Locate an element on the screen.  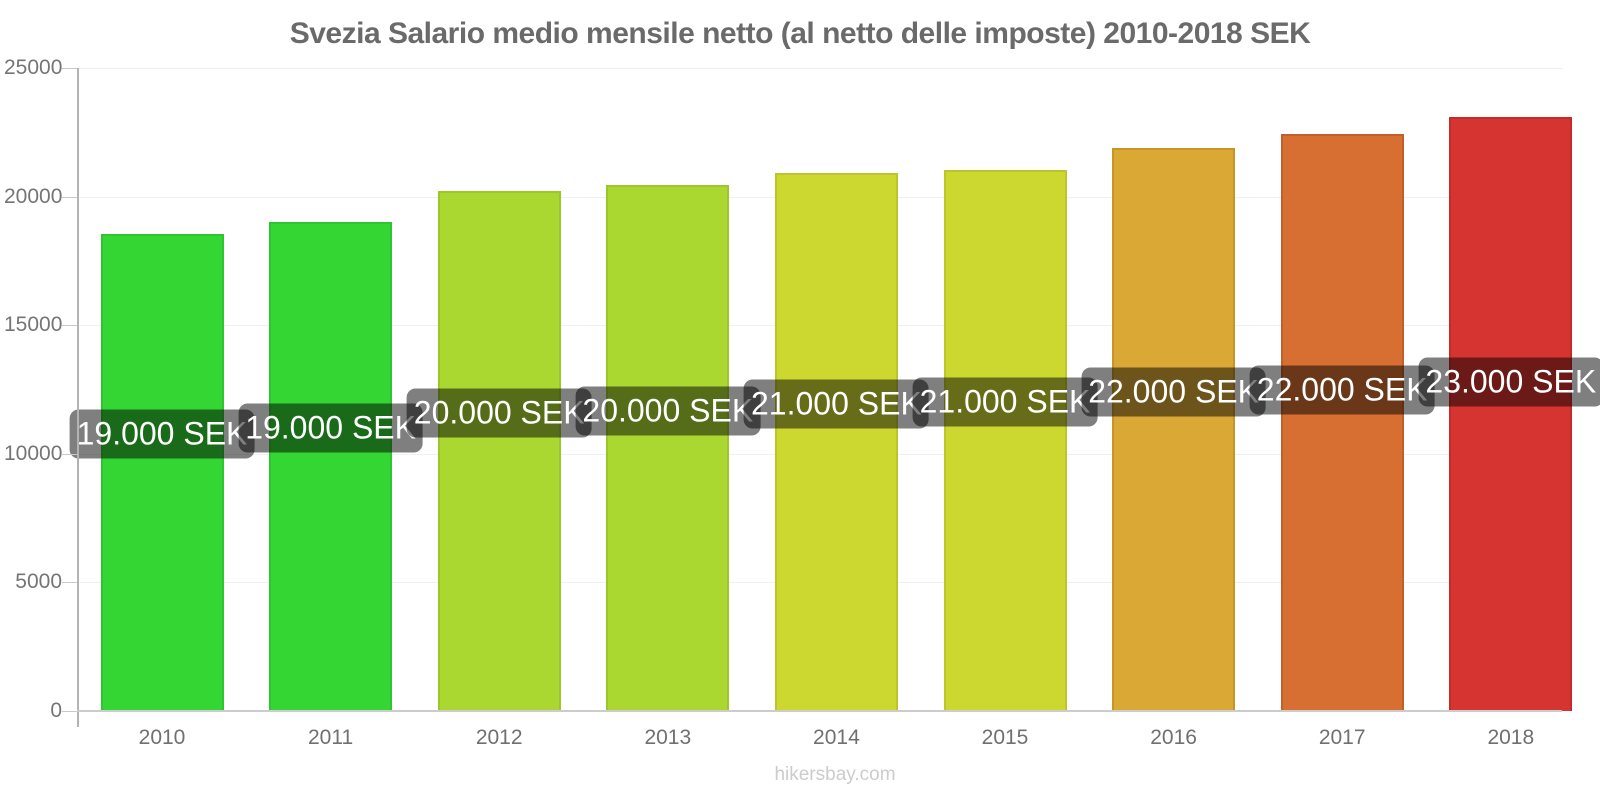
y-tick-label-20000: 20000 is located at coordinates (33, 196).